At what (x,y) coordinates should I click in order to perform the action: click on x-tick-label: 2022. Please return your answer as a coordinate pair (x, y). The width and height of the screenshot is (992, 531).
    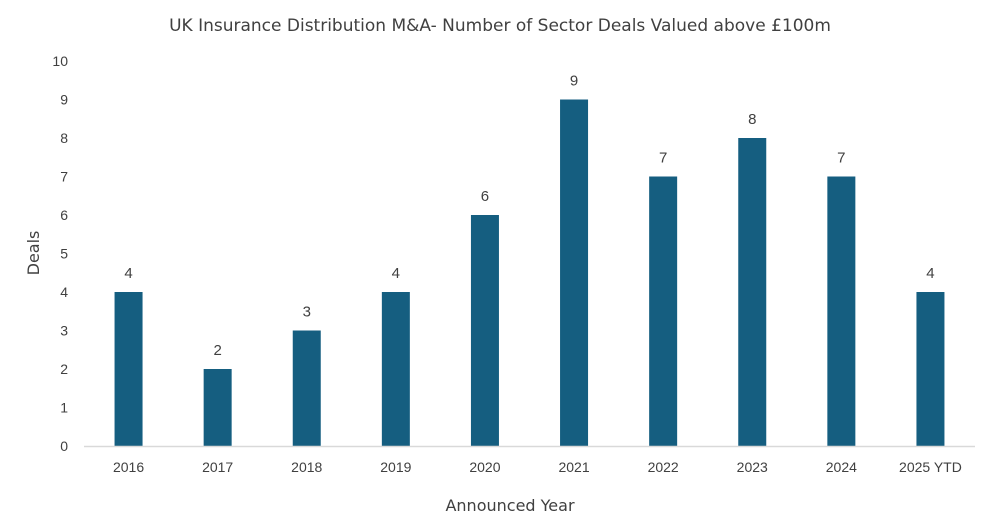
    Looking at the image, I should click on (663, 467).